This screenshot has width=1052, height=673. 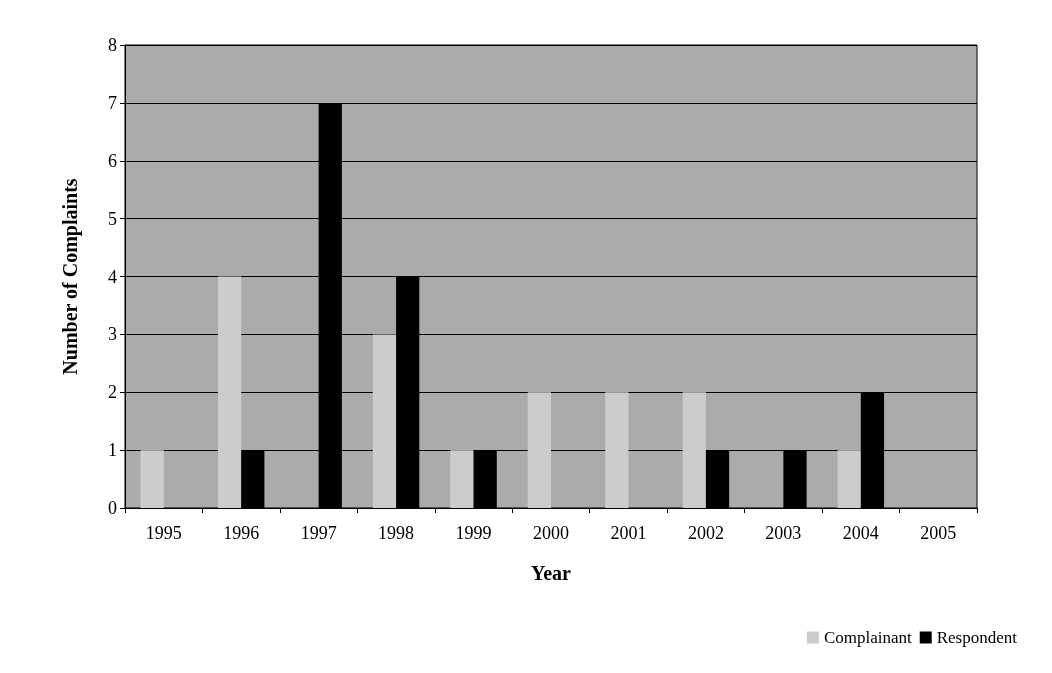 I want to click on x-tick-label: 1997, so click(x=318, y=533).